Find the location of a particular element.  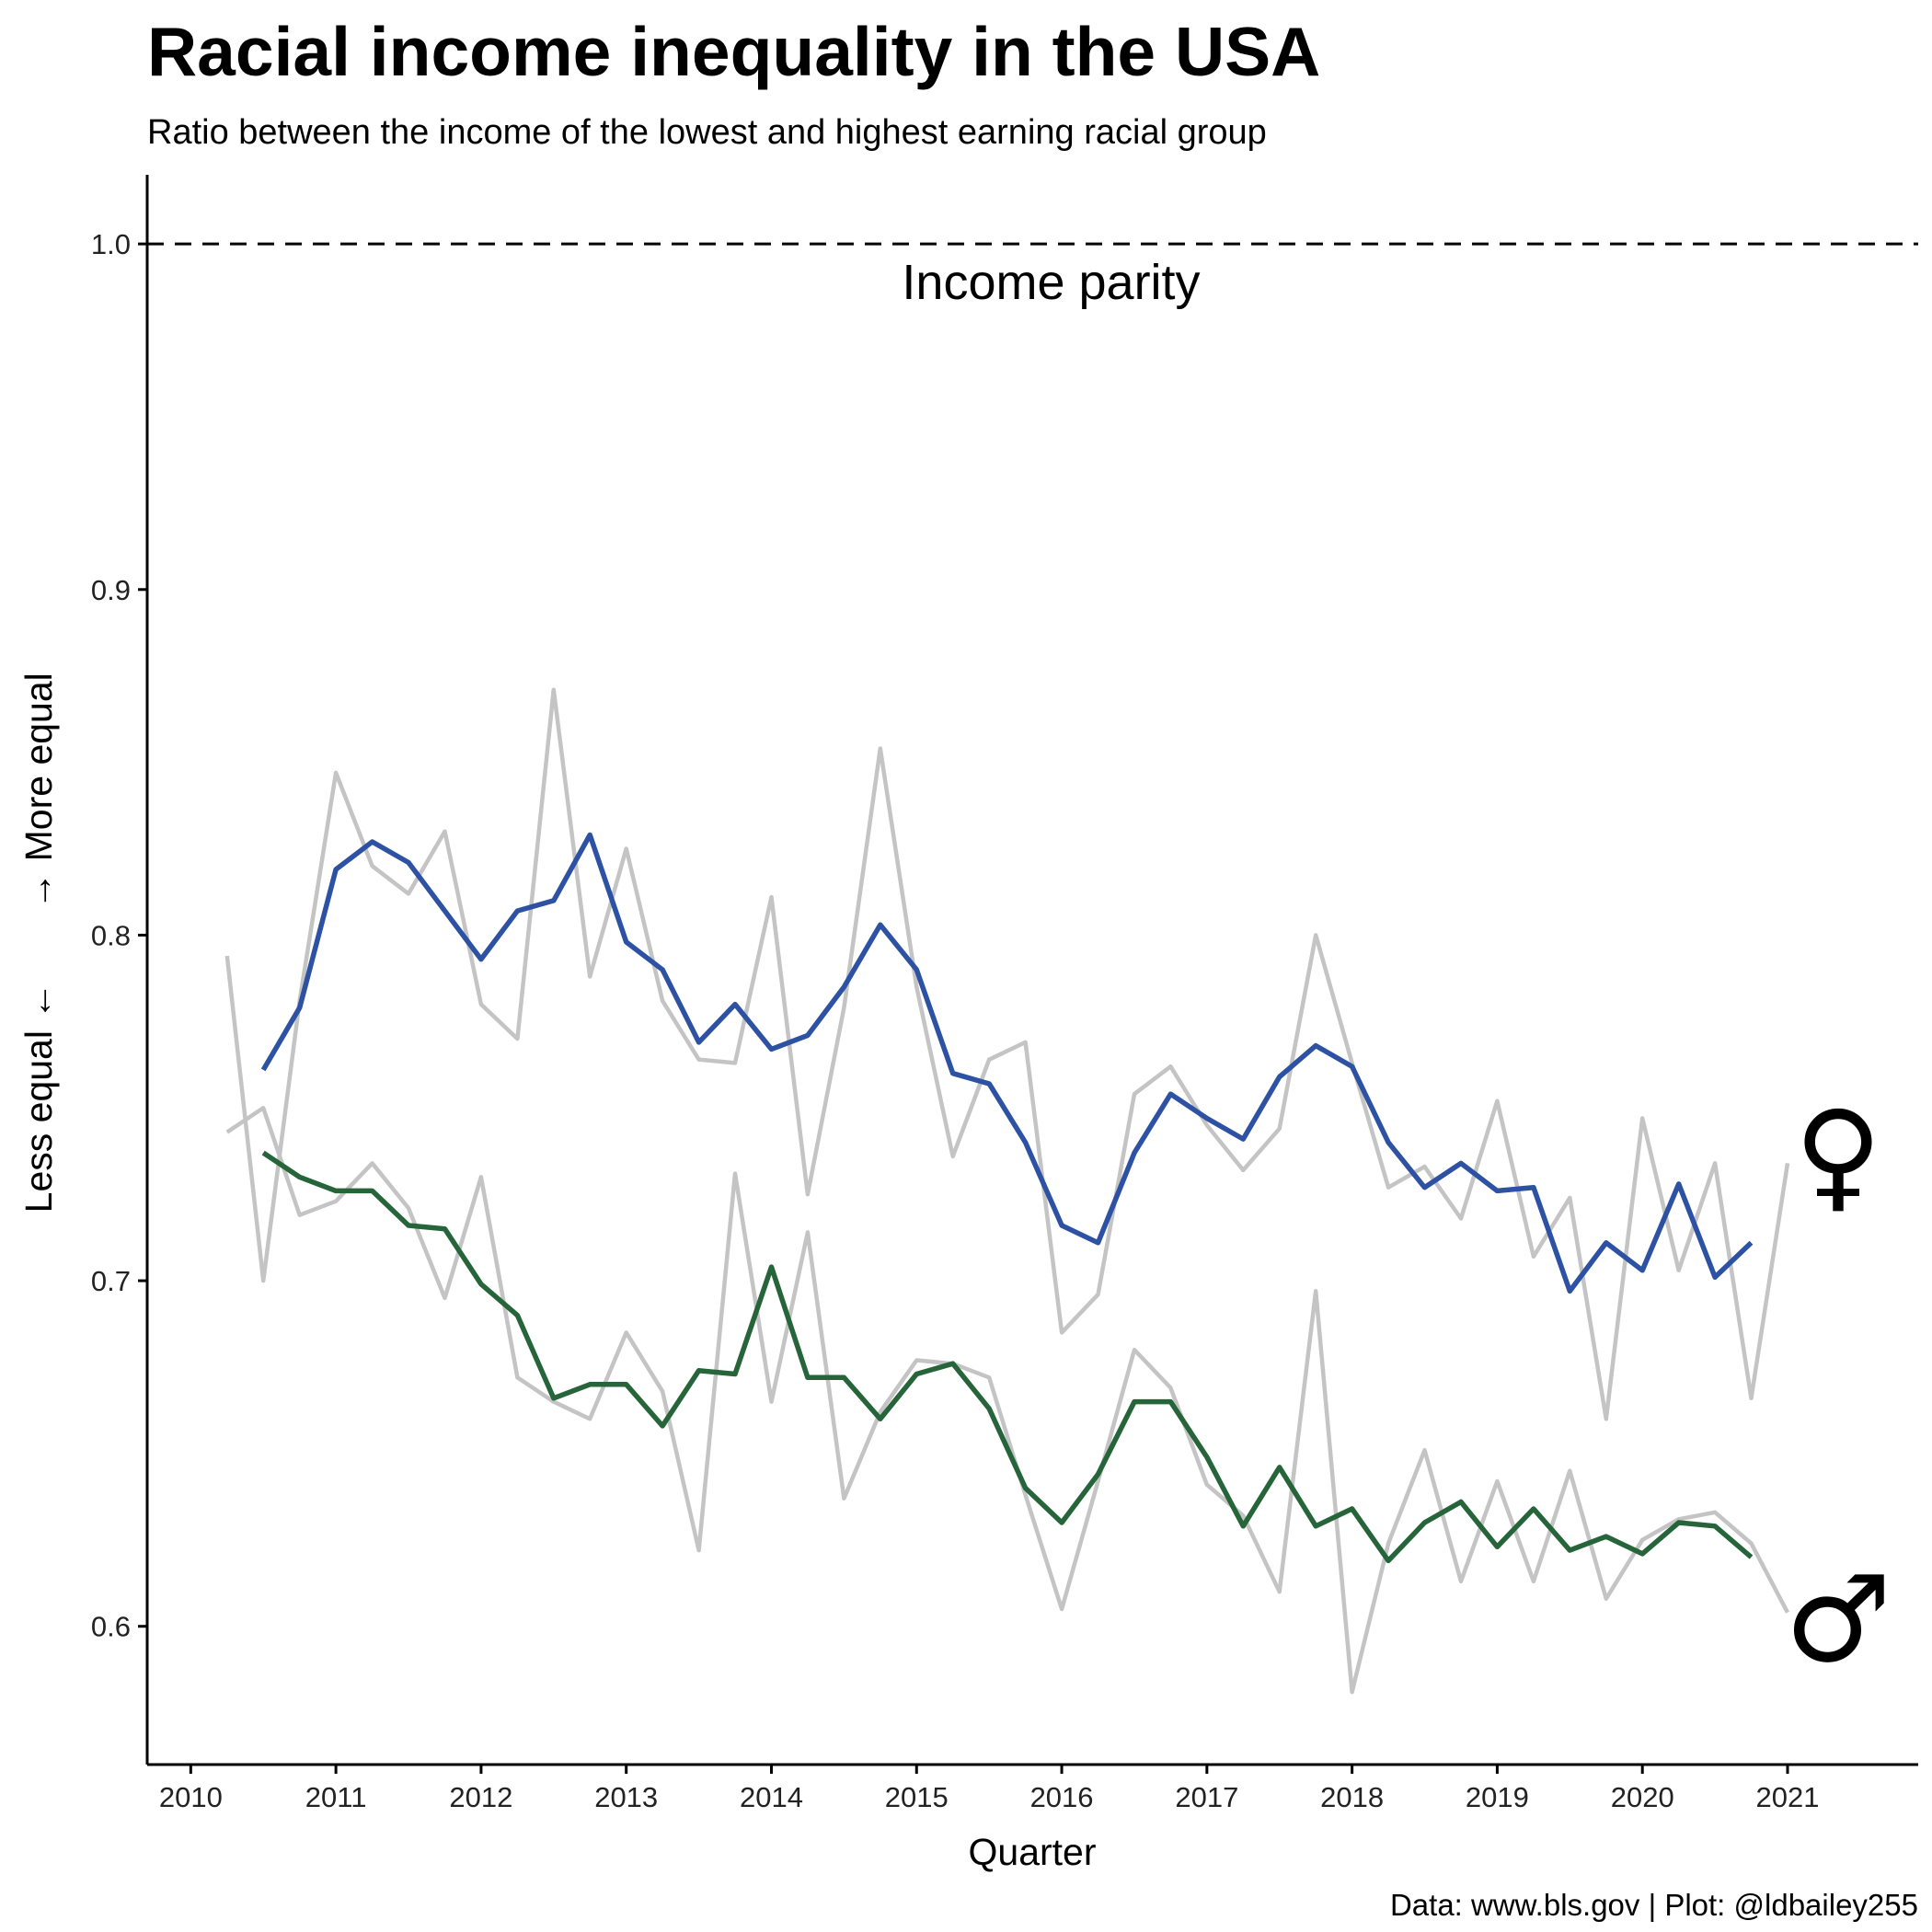

x-tick-label: 2014 is located at coordinates (771, 1797).